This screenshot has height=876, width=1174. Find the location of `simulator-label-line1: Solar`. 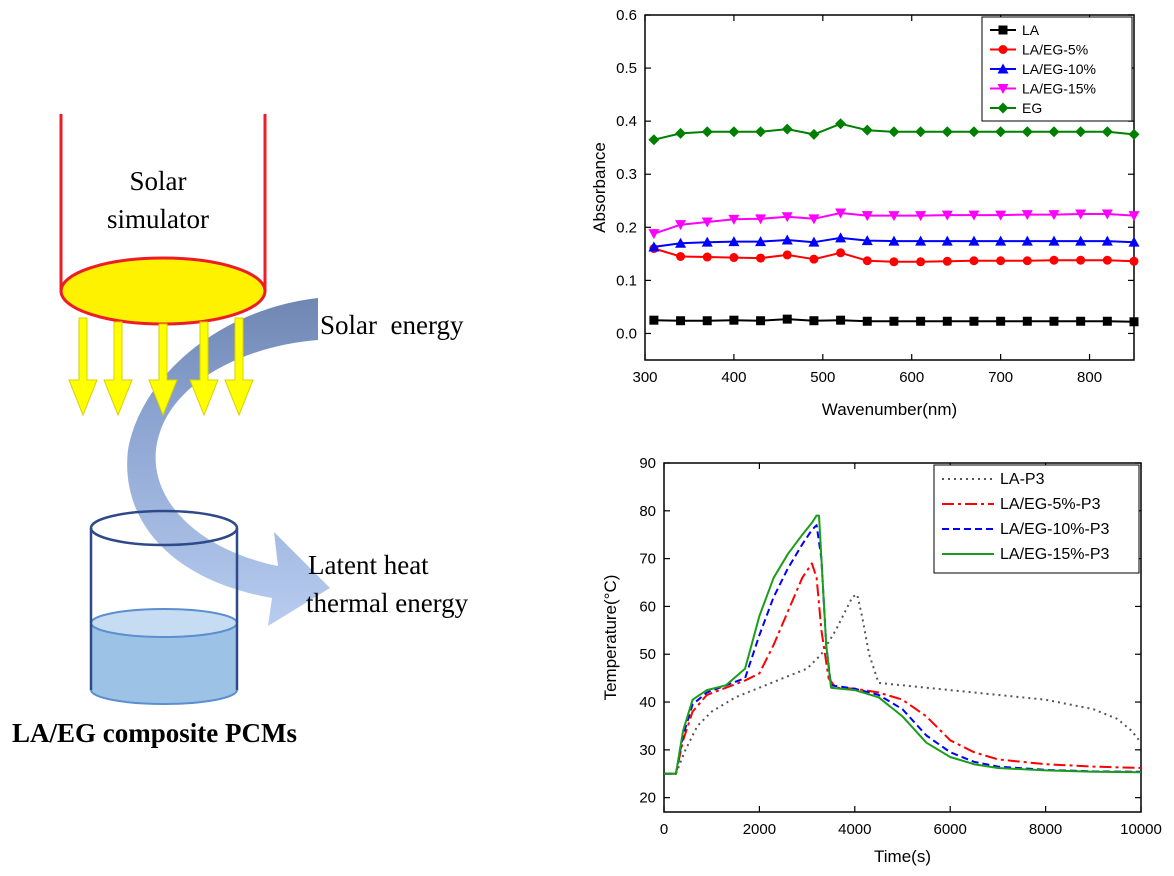

simulator-label-line1: Solar is located at coordinates (158, 181).